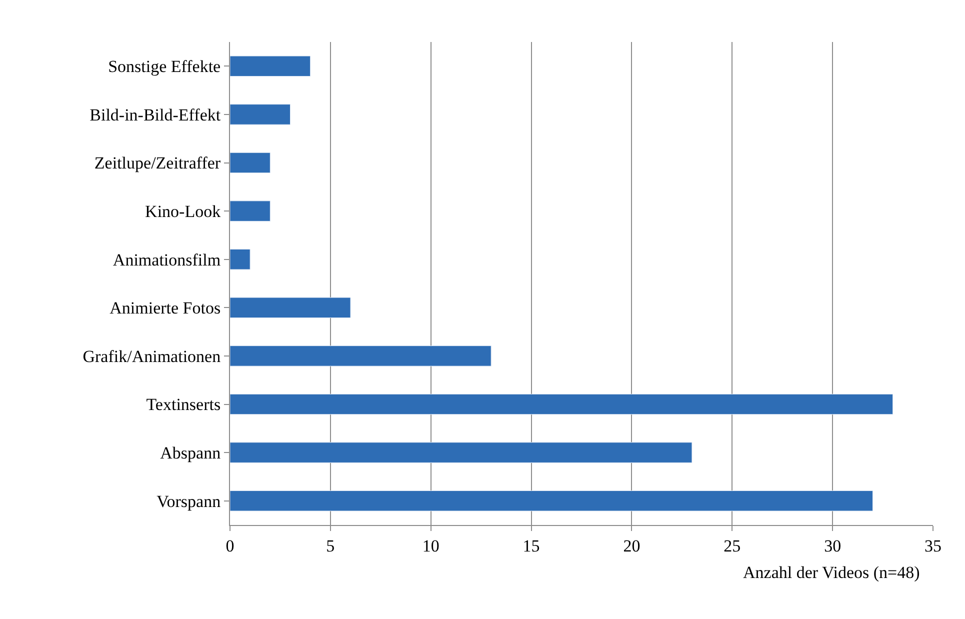 This screenshot has width=965, height=619. I want to click on x-tick-label: 5, so click(330, 546).